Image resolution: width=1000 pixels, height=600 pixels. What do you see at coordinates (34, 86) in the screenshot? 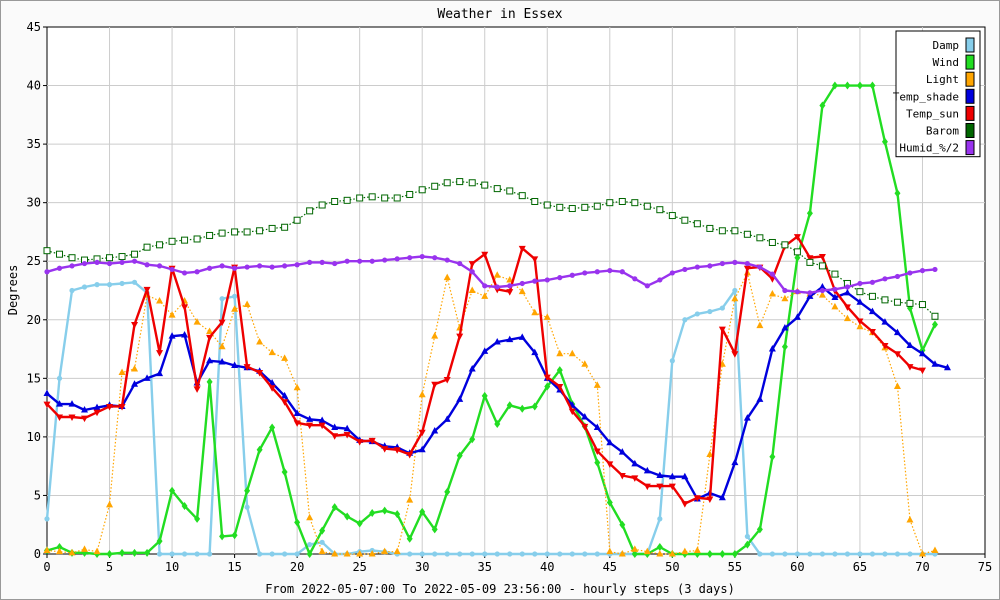
I see `y-tick-label: 40` at bounding box center [34, 86].